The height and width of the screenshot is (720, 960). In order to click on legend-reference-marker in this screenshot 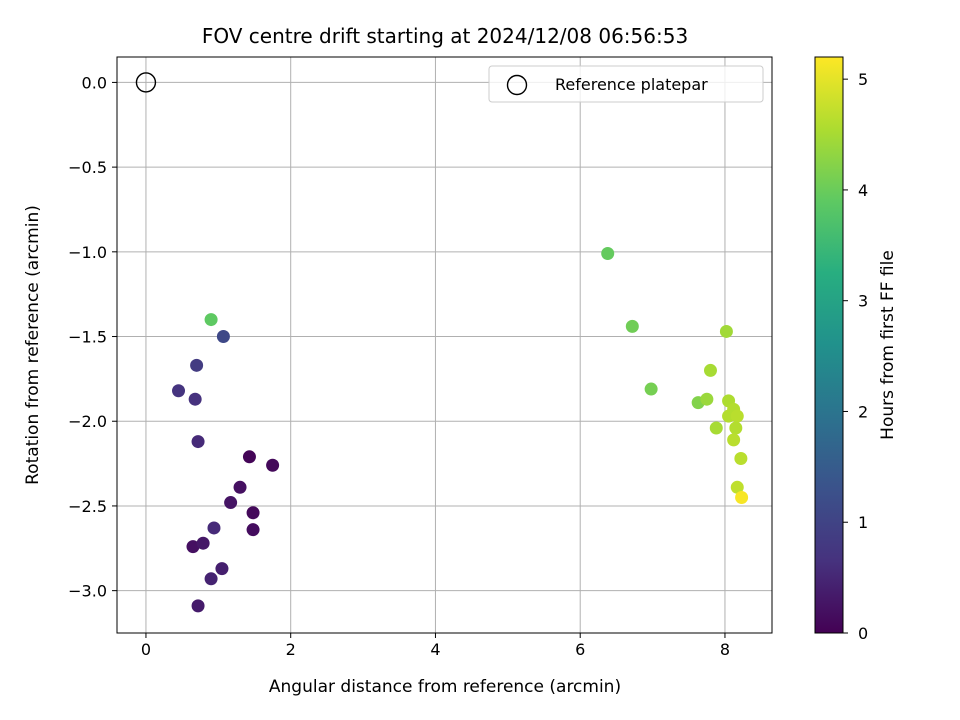, I will do `click(517, 85)`.